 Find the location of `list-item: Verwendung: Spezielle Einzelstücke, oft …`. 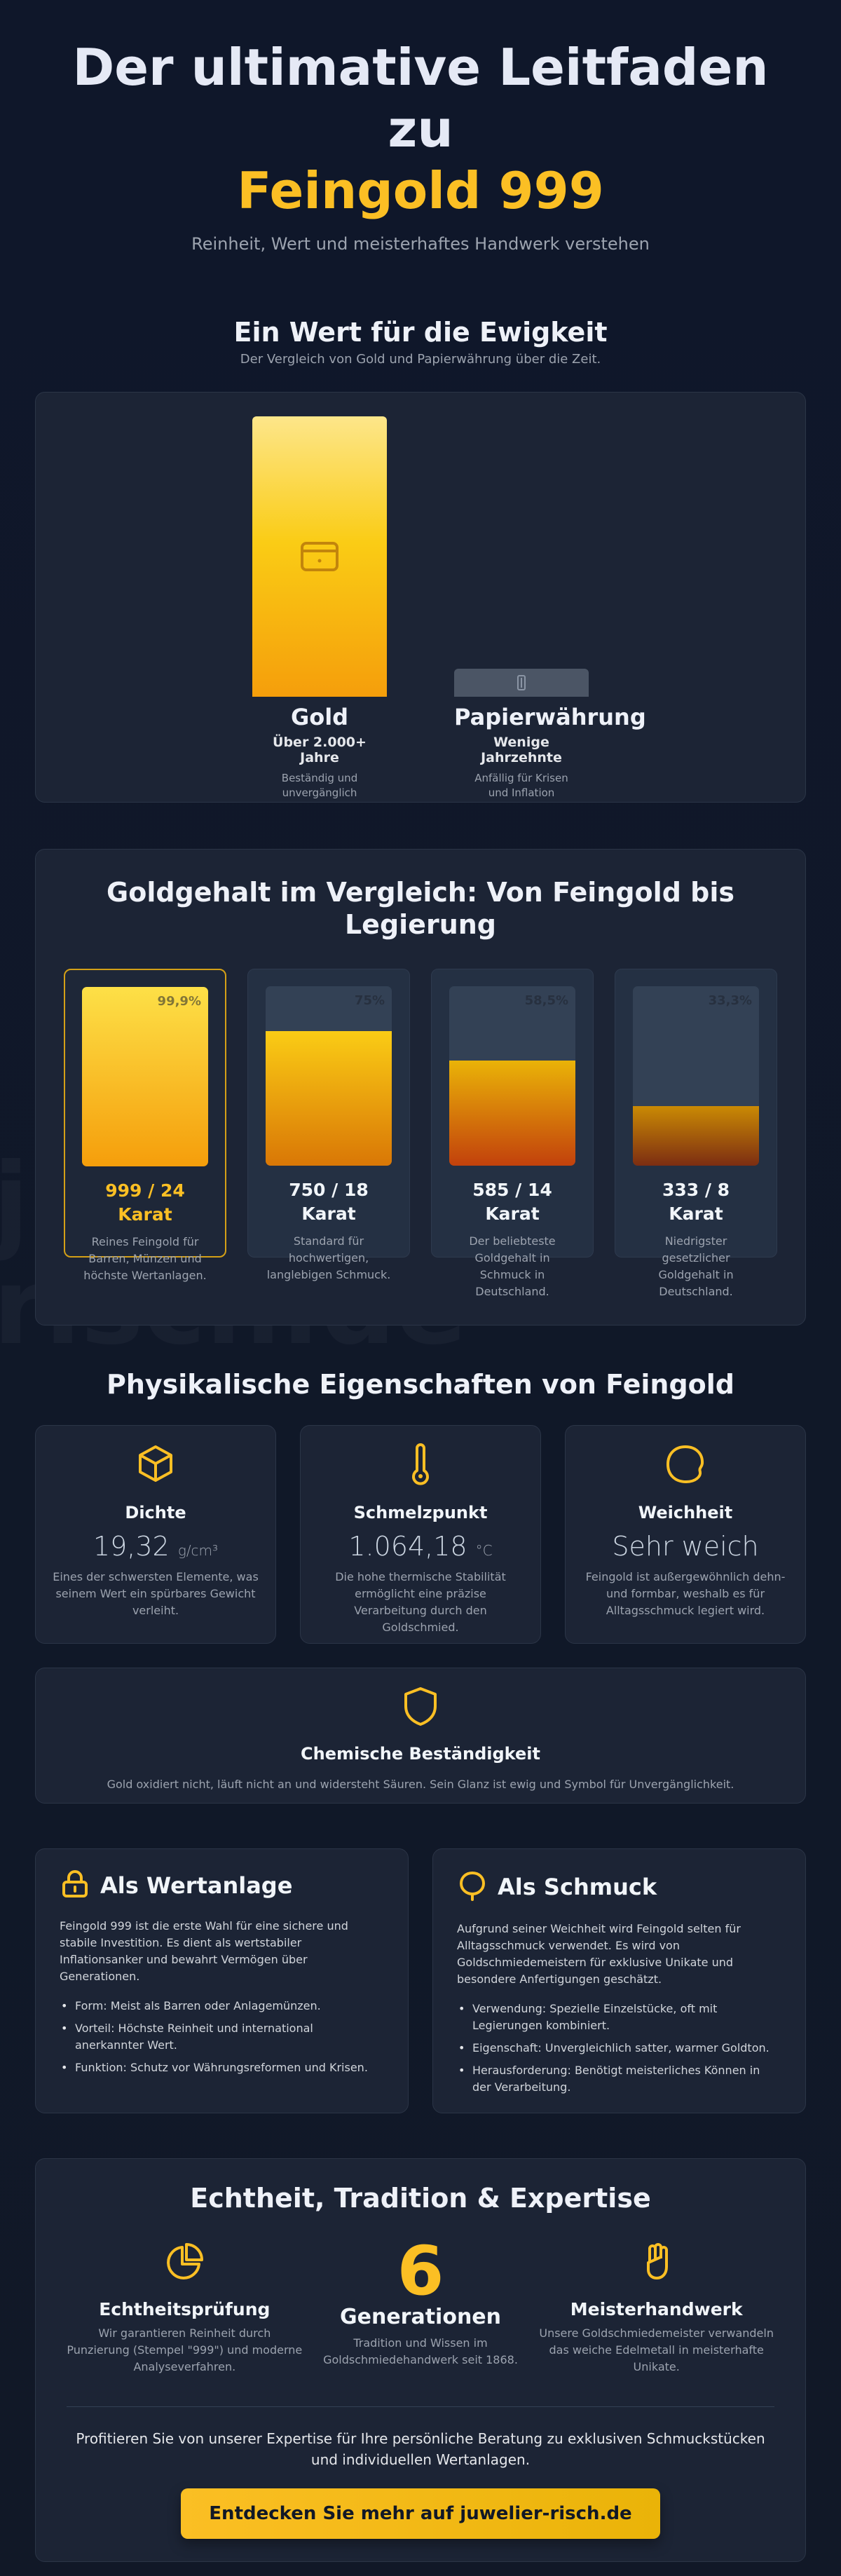

list-item: Verwendung: Spezielle Einzelstücke, oft … is located at coordinates (619, 2017).